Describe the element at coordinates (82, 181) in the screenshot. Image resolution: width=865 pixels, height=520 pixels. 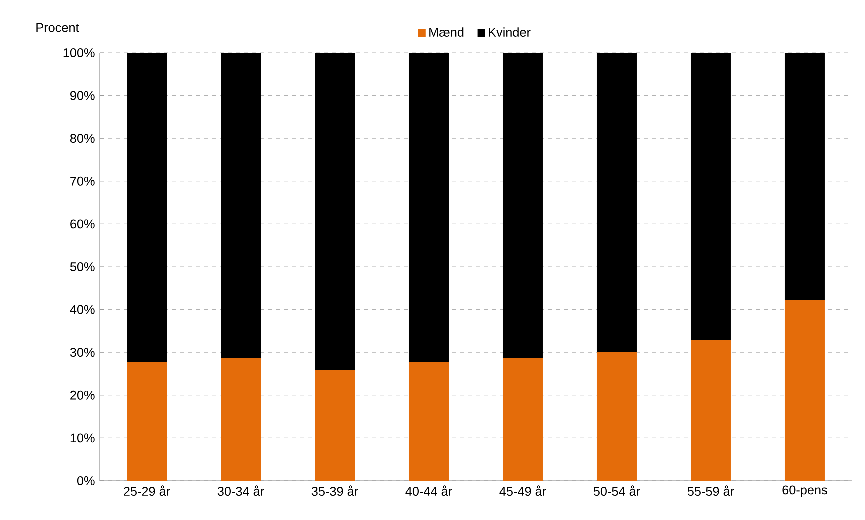
I see `y-tick-label: 70%` at that location.